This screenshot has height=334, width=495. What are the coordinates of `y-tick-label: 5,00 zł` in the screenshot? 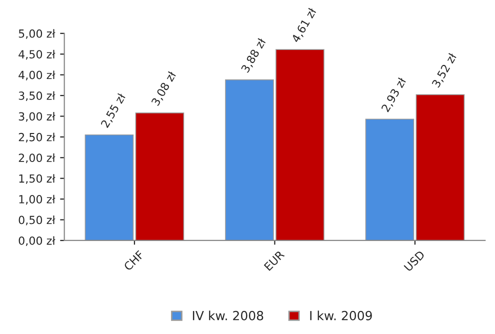 It's located at (37, 34).